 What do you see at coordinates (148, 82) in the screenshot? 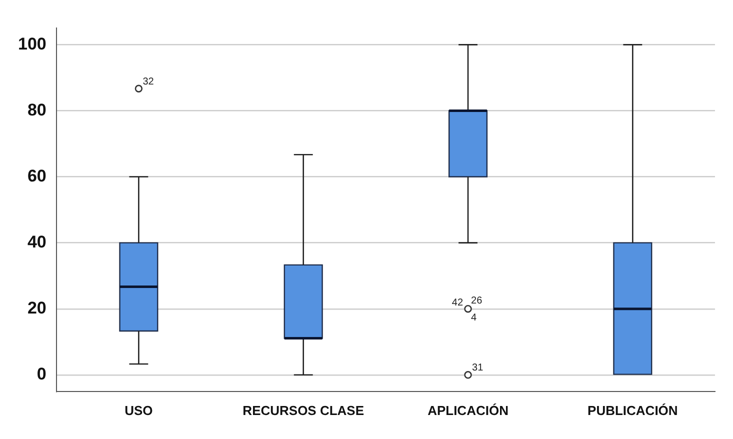
I see `annotation: 32` at bounding box center [148, 82].